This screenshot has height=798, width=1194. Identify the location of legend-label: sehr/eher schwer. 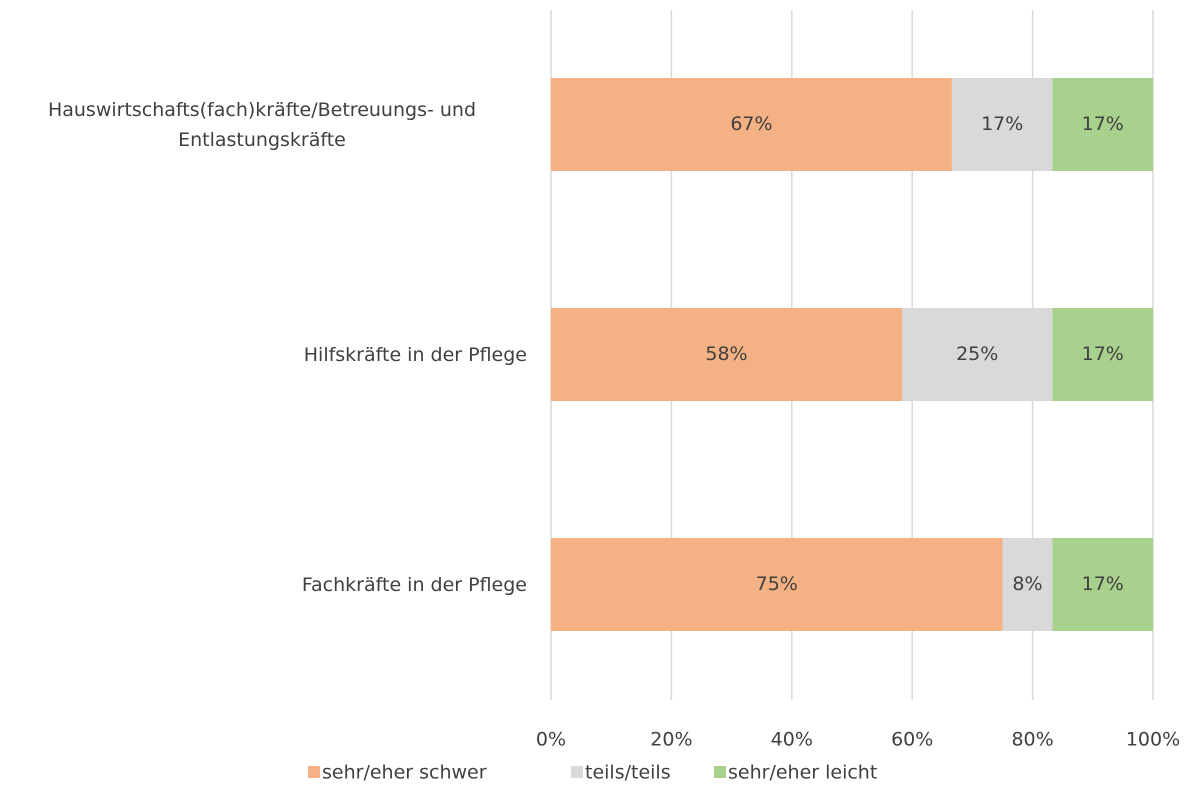
(404, 773).